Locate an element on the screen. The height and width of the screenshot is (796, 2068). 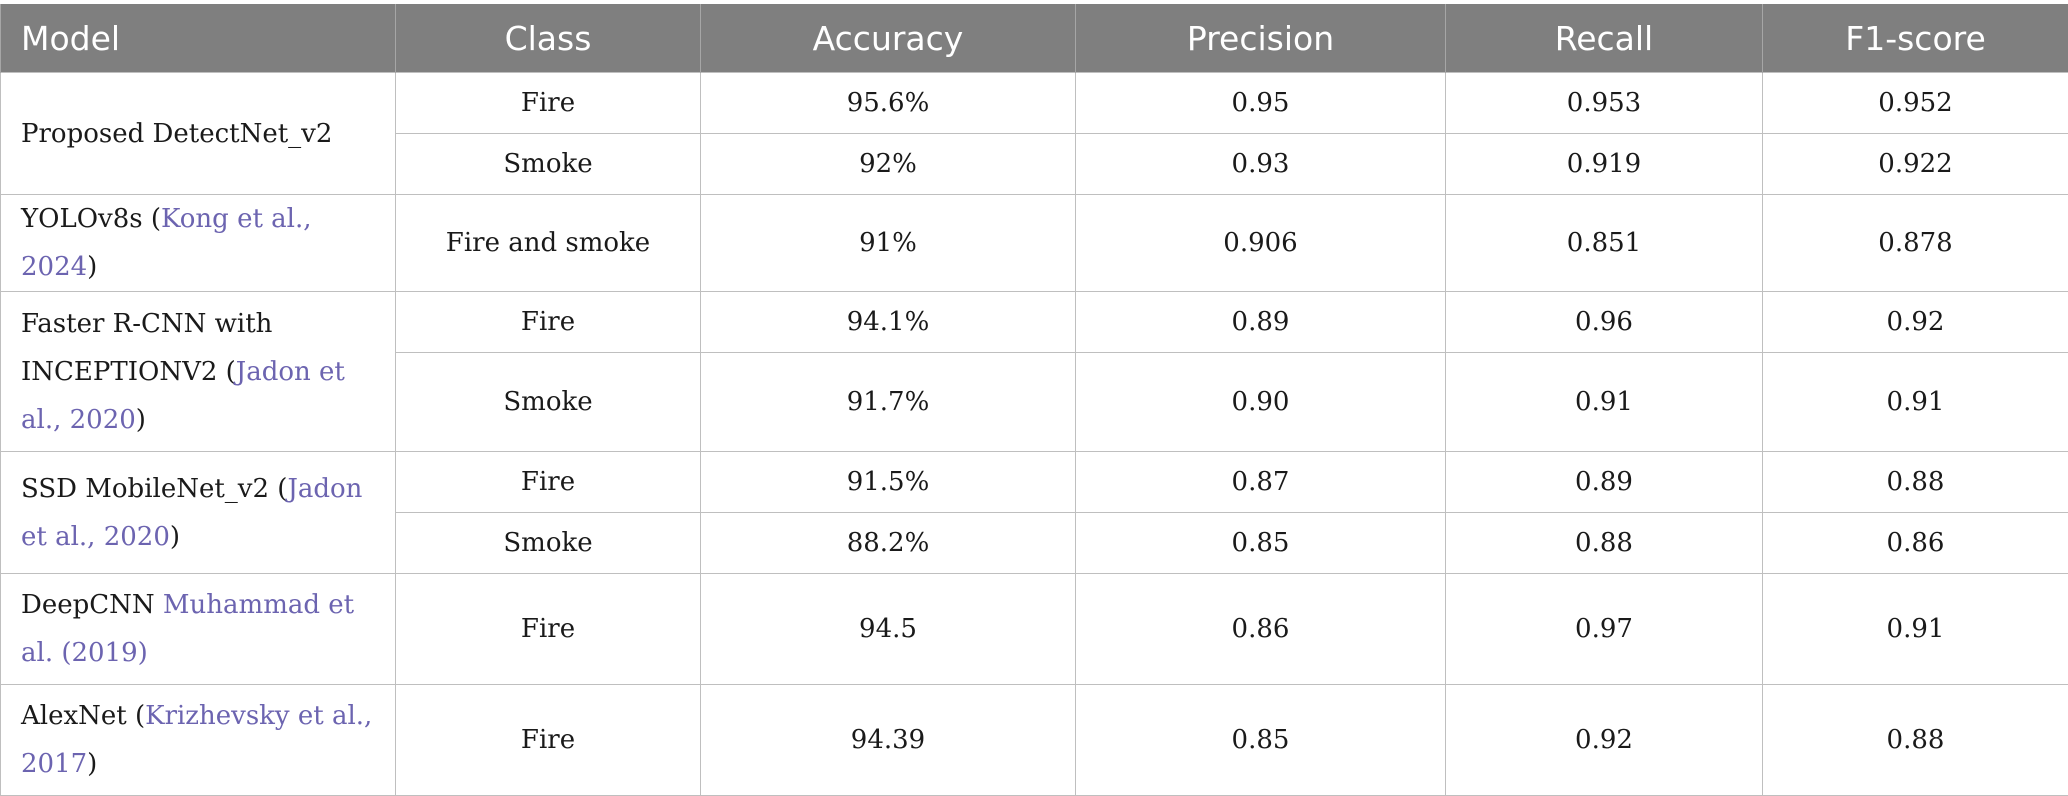
recall-cell: 0.88 is located at coordinates (1604, 543).